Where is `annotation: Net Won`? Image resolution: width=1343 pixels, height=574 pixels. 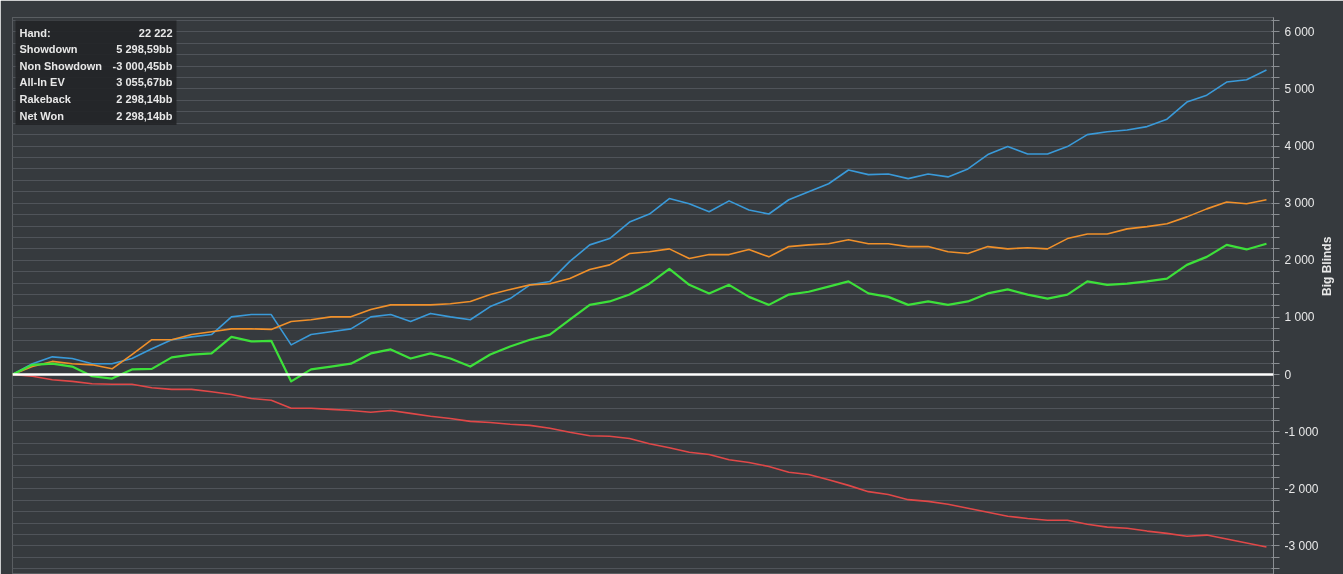 annotation: Net Won is located at coordinates (42, 115).